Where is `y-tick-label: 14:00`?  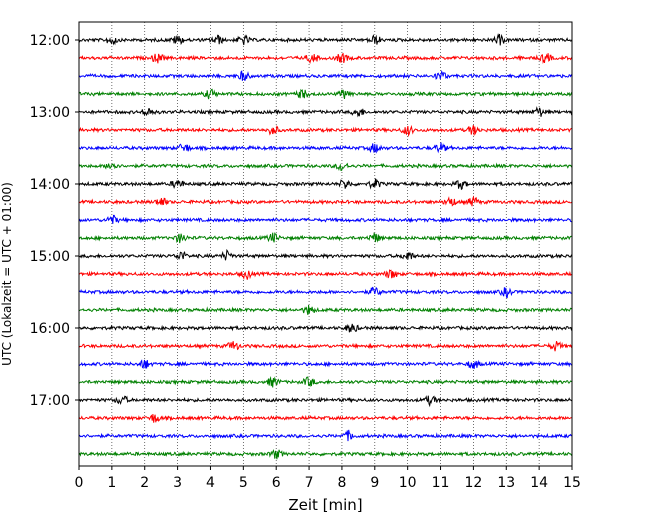 y-tick-label: 14:00 is located at coordinates (50, 185).